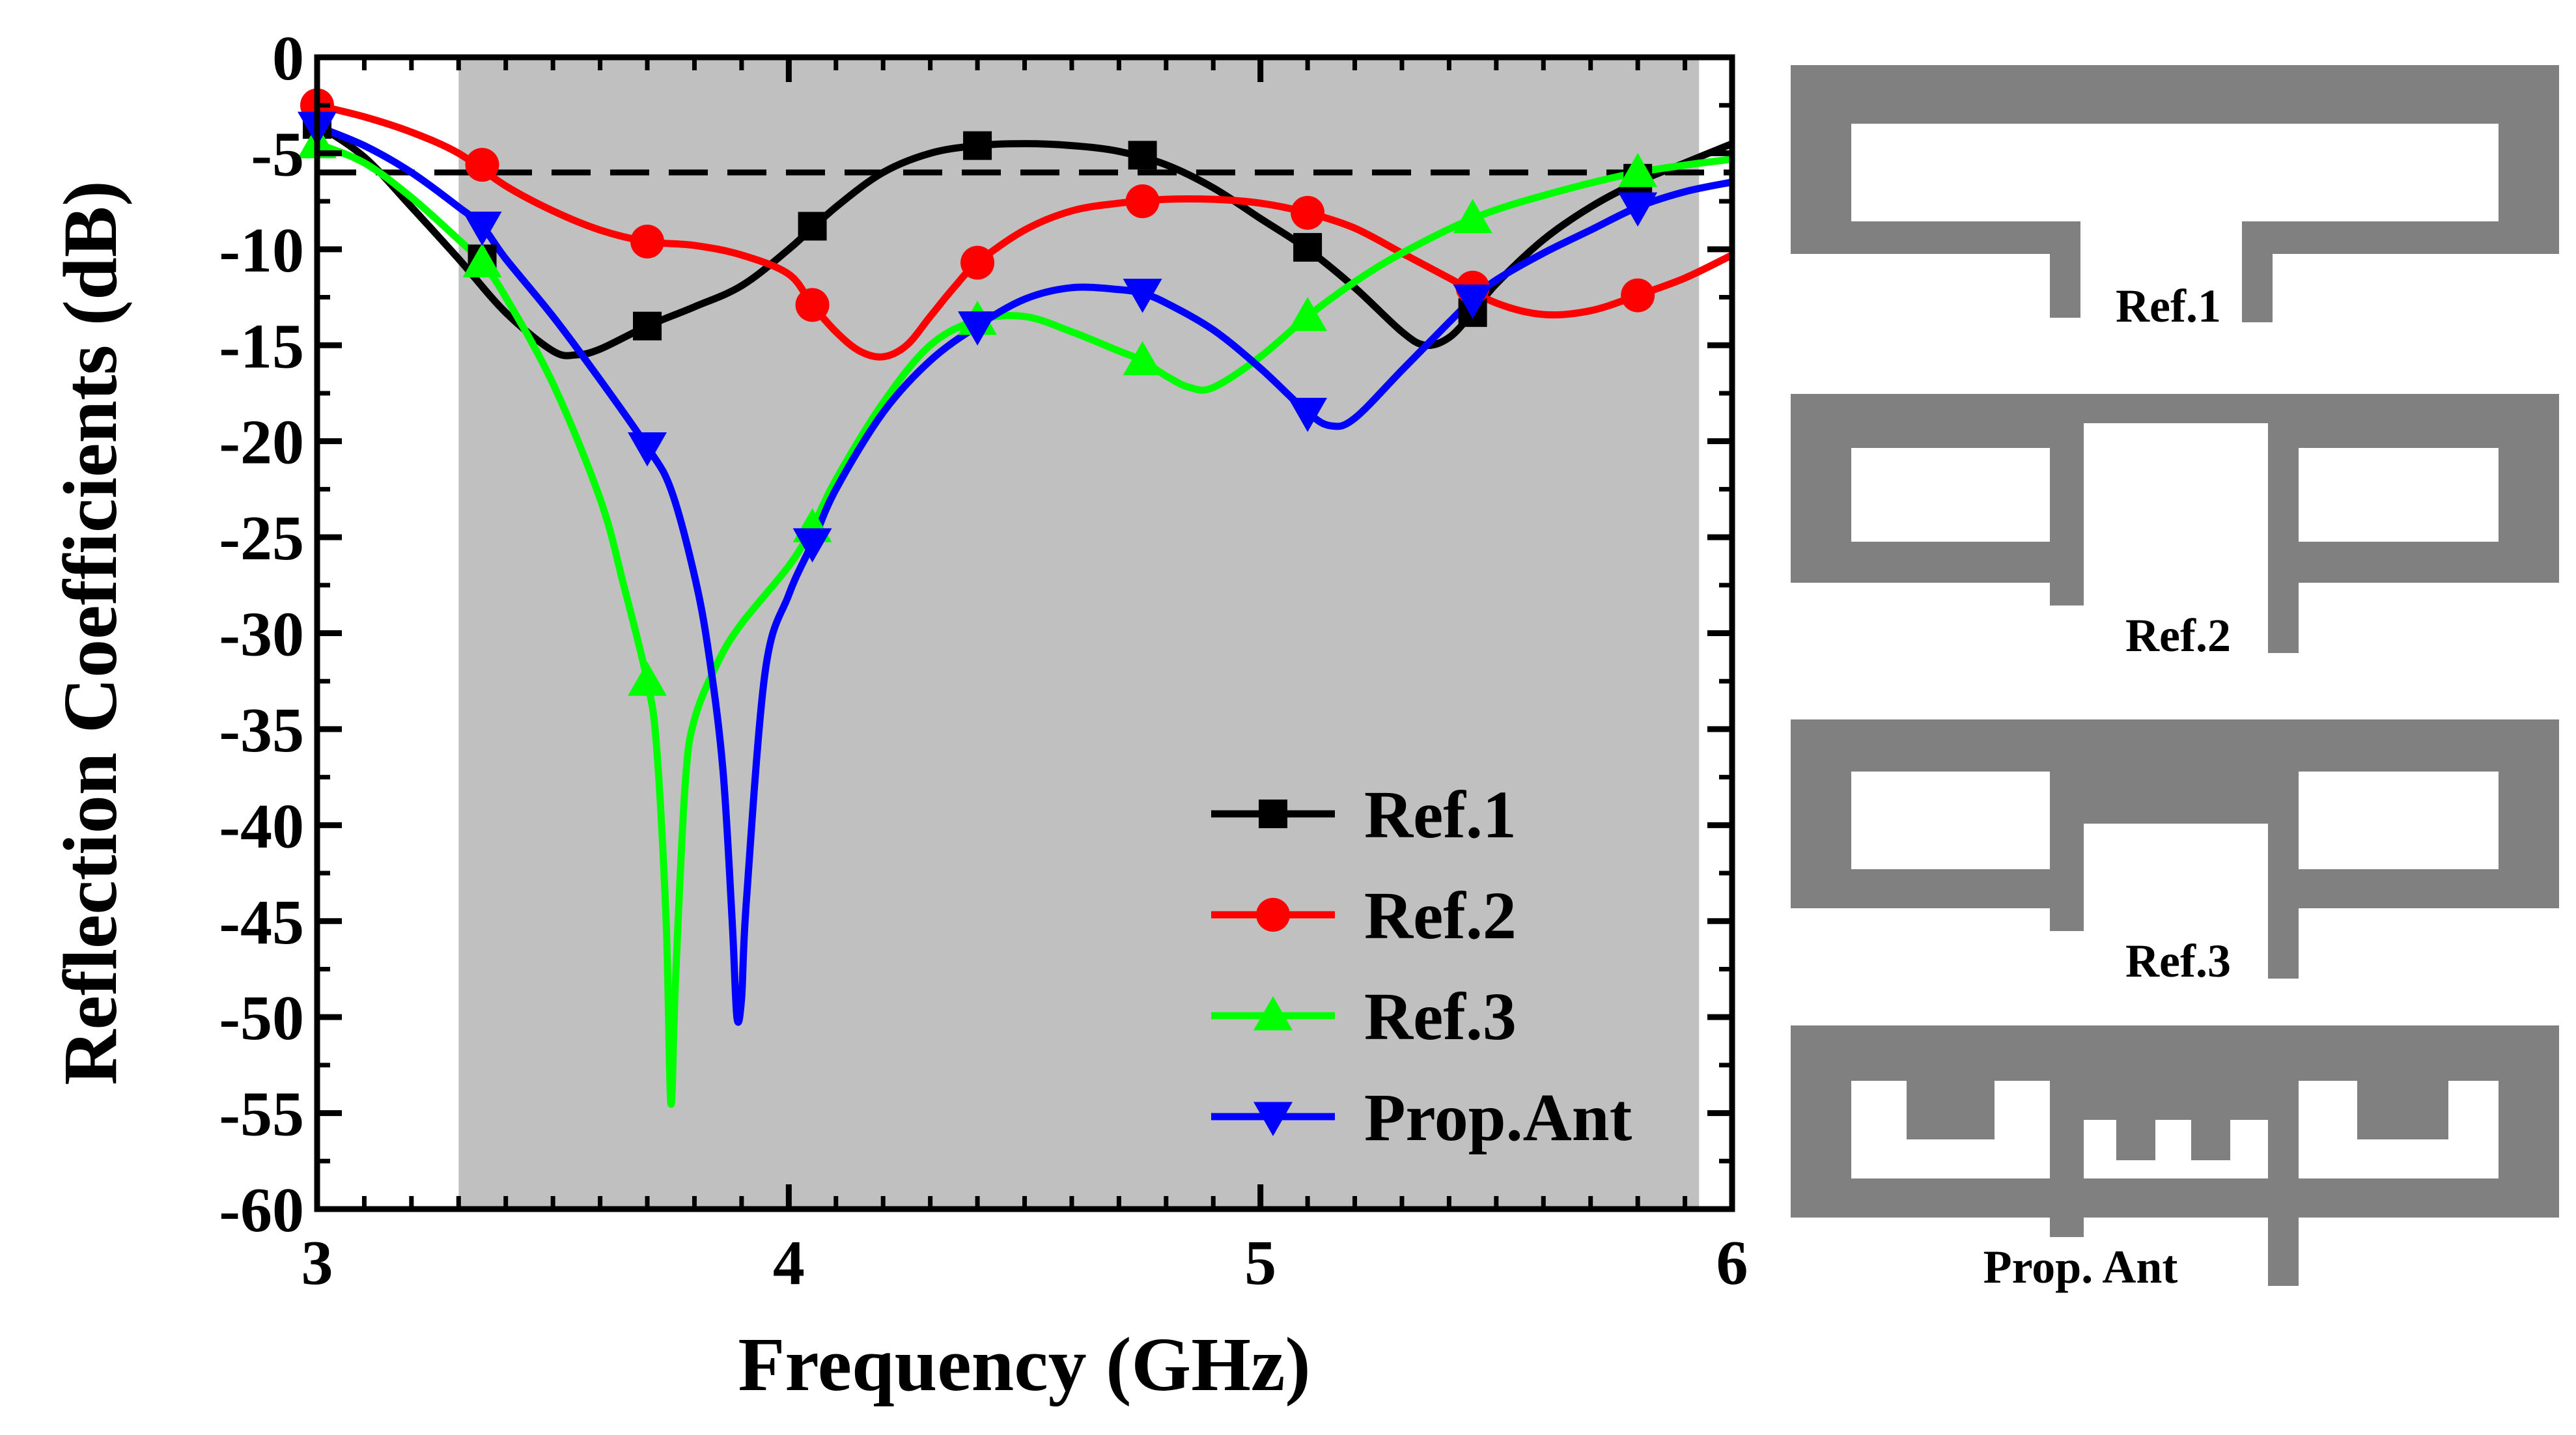  Describe the element at coordinates (2178, 635) in the screenshot. I see `ref2-label: Ref.2` at that location.